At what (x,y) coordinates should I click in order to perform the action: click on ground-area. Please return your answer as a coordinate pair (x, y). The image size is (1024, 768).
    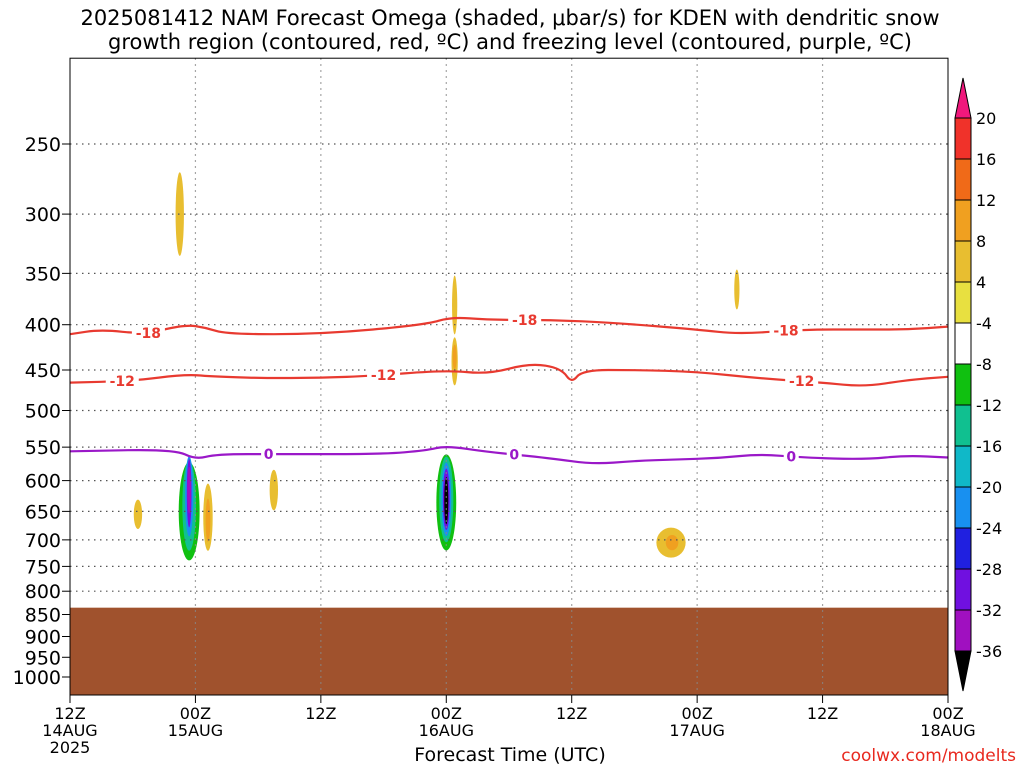
    Looking at the image, I should click on (509, 651).